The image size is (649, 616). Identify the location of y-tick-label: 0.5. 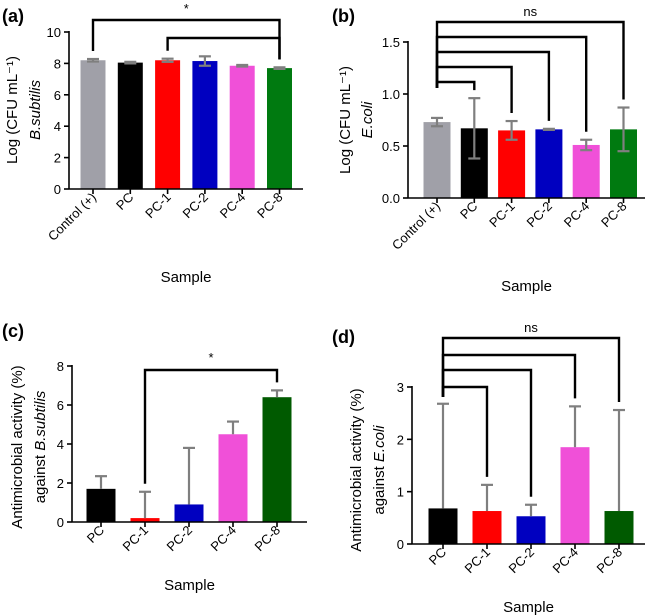
(391, 146).